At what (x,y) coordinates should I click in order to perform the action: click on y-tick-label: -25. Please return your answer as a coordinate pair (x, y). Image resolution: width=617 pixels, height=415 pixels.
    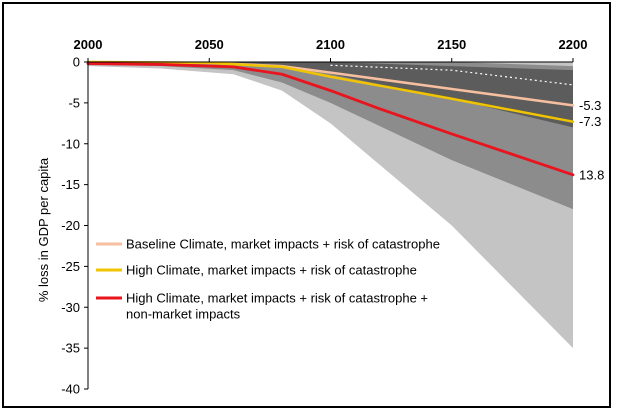
    Looking at the image, I should click on (70, 266).